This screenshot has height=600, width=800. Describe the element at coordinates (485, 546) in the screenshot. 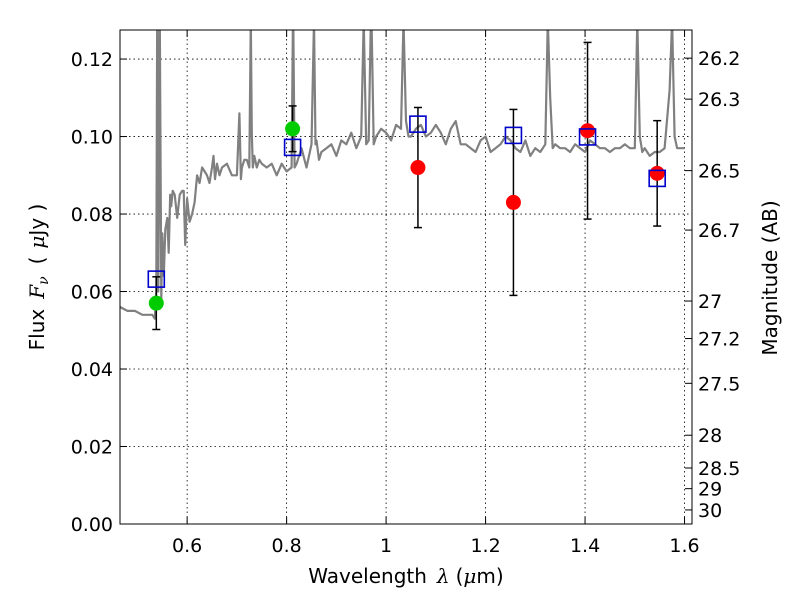

I see `x-tick-label: 1.2` at that location.